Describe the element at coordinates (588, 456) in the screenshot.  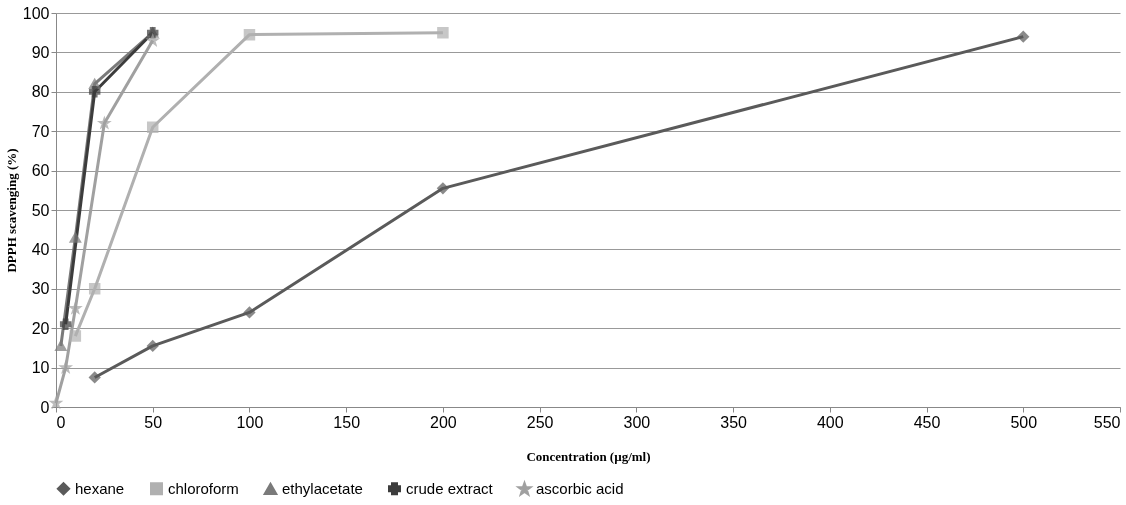
I see `x-axis-title: Concentration (µg/ml)` at that location.